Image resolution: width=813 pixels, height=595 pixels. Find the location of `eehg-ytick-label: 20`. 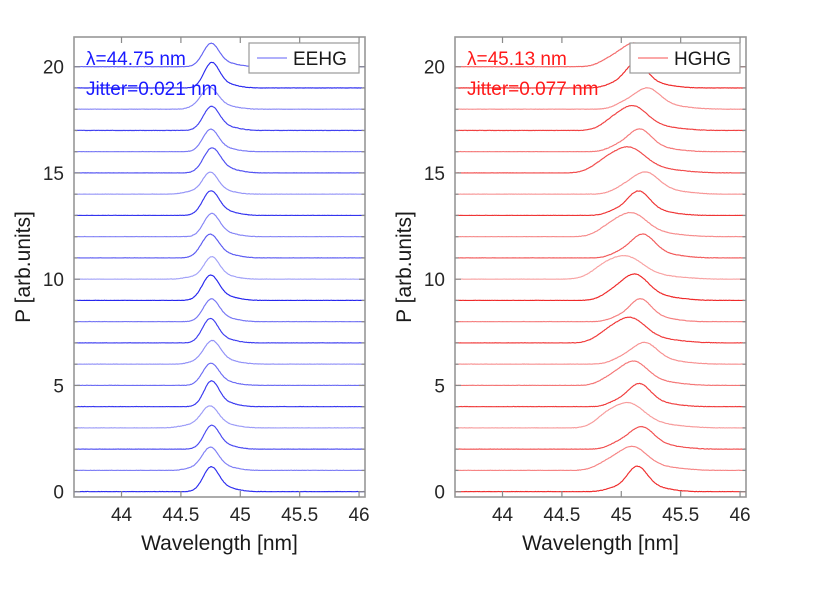

eehg-ytick-label: 20 is located at coordinates (53, 68).